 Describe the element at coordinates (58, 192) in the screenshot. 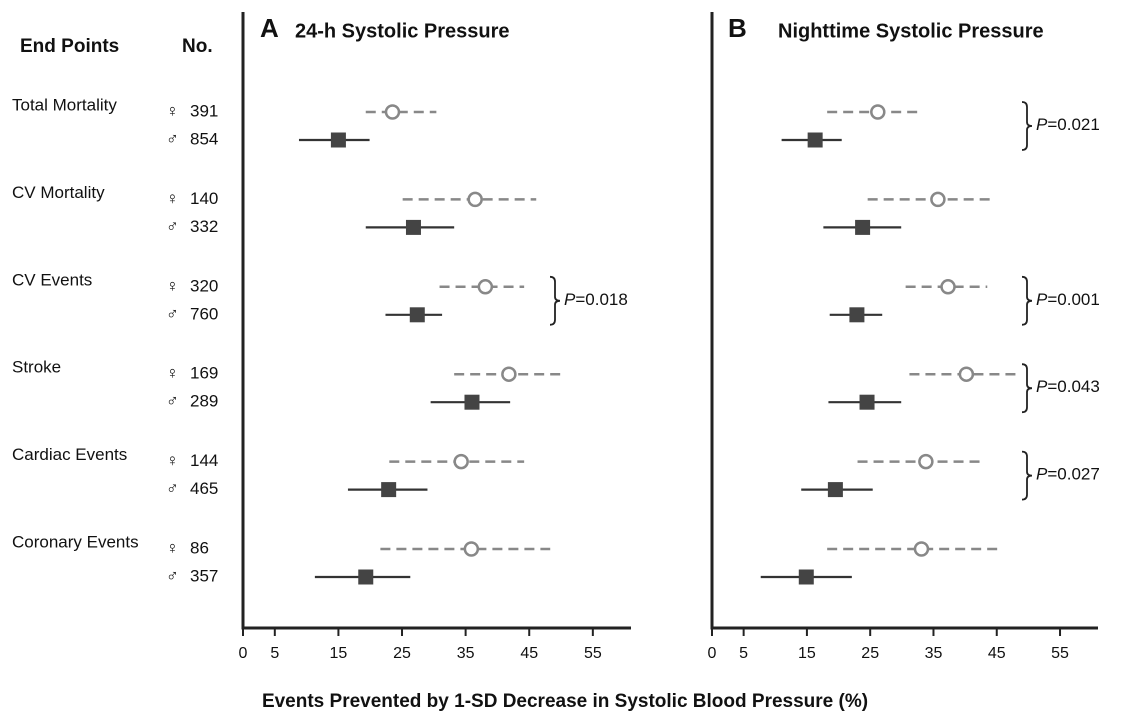

I see `end-point-name: CV Mortality` at that location.